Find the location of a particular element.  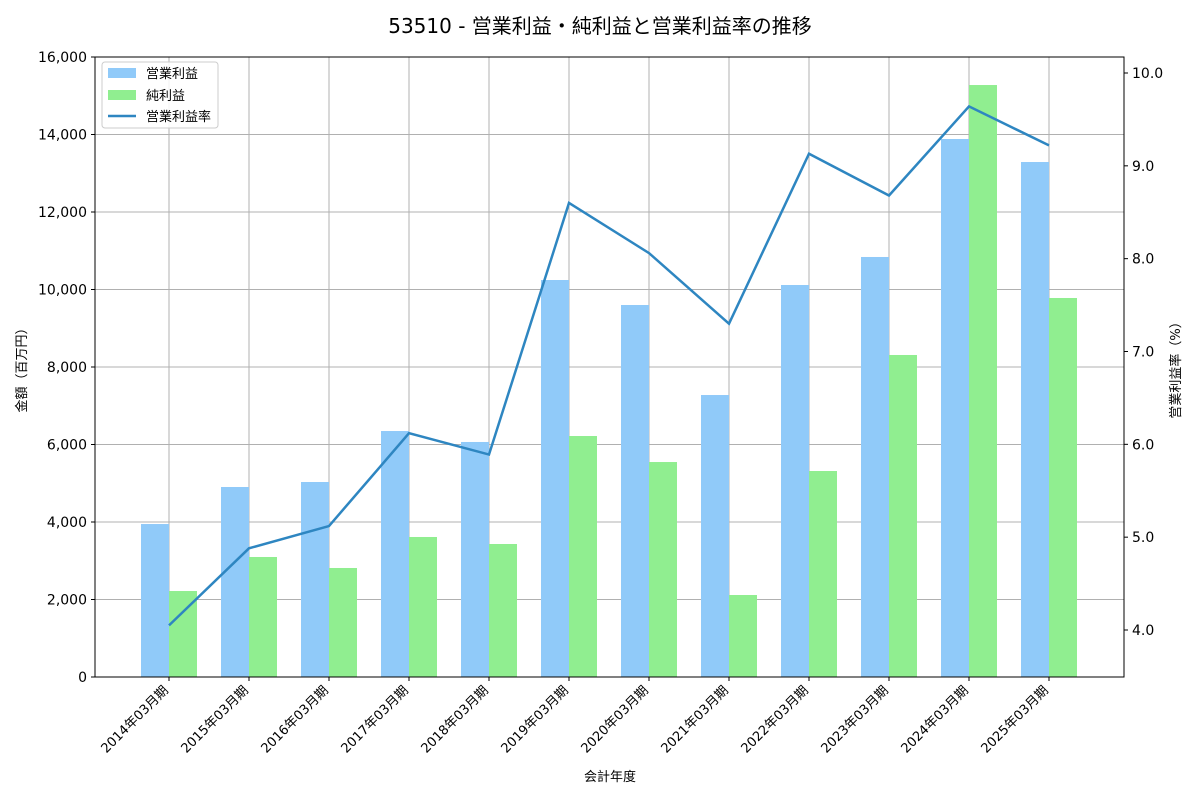

y2-tick-label: 4.0 is located at coordinates (1143, 631).